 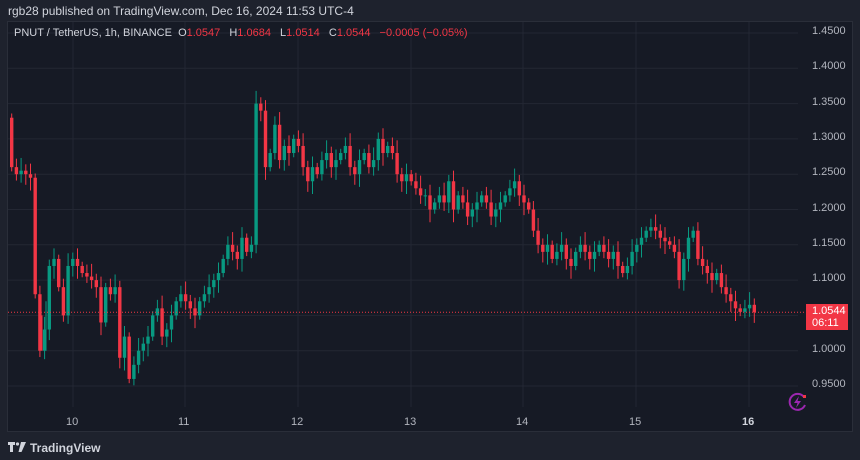 I want to click on time-tick-label: 16, so click(x=748, y=422).